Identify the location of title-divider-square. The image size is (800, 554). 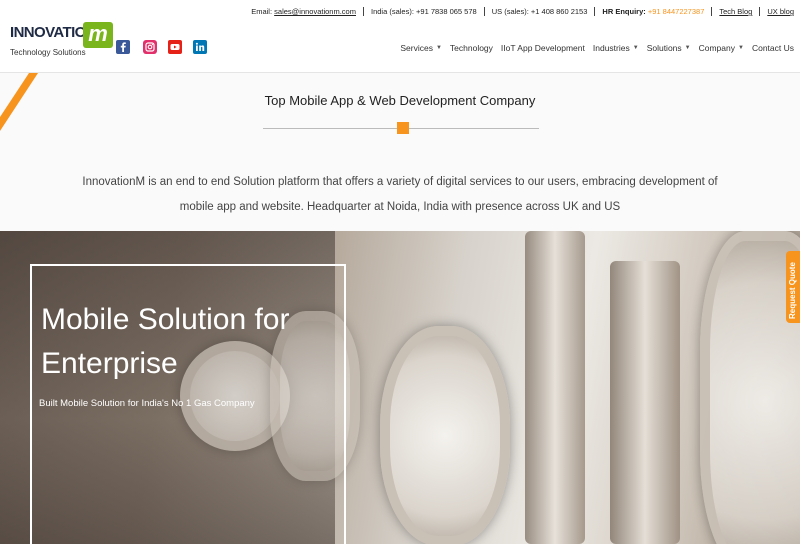
(403, 128).